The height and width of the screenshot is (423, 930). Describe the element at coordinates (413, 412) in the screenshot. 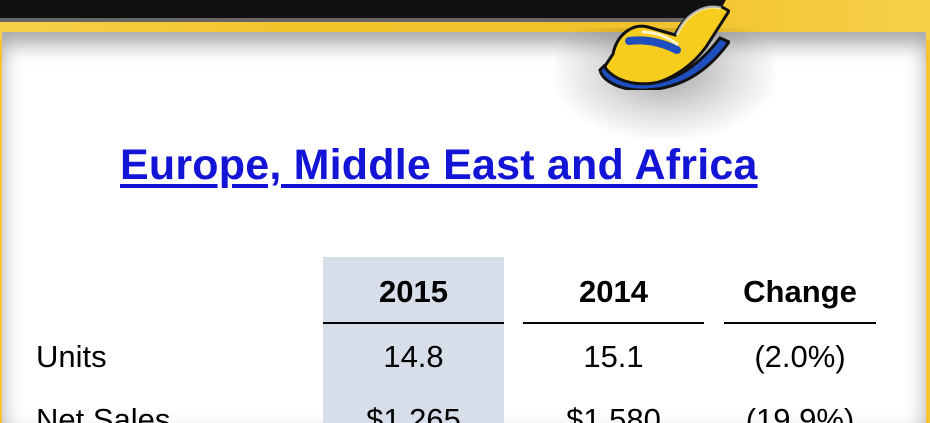

I see `cell-net-sales-2015: $1,265` at that location.